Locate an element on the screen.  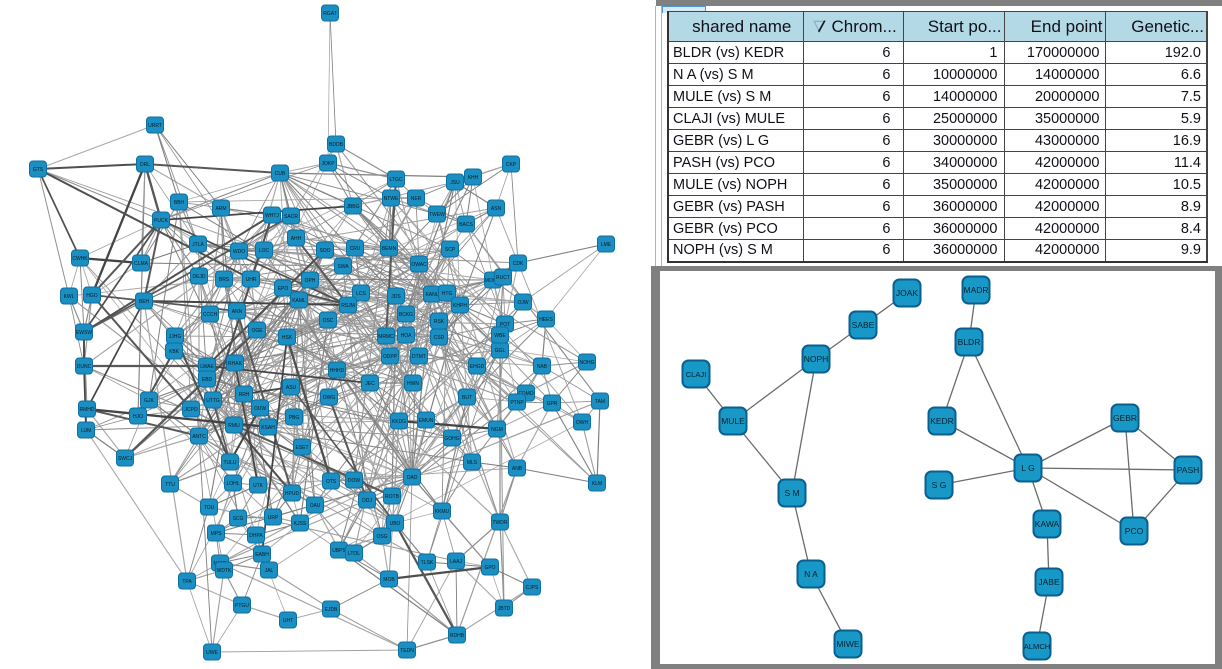
svg-text: CUB is located at coordinates (280, 174).